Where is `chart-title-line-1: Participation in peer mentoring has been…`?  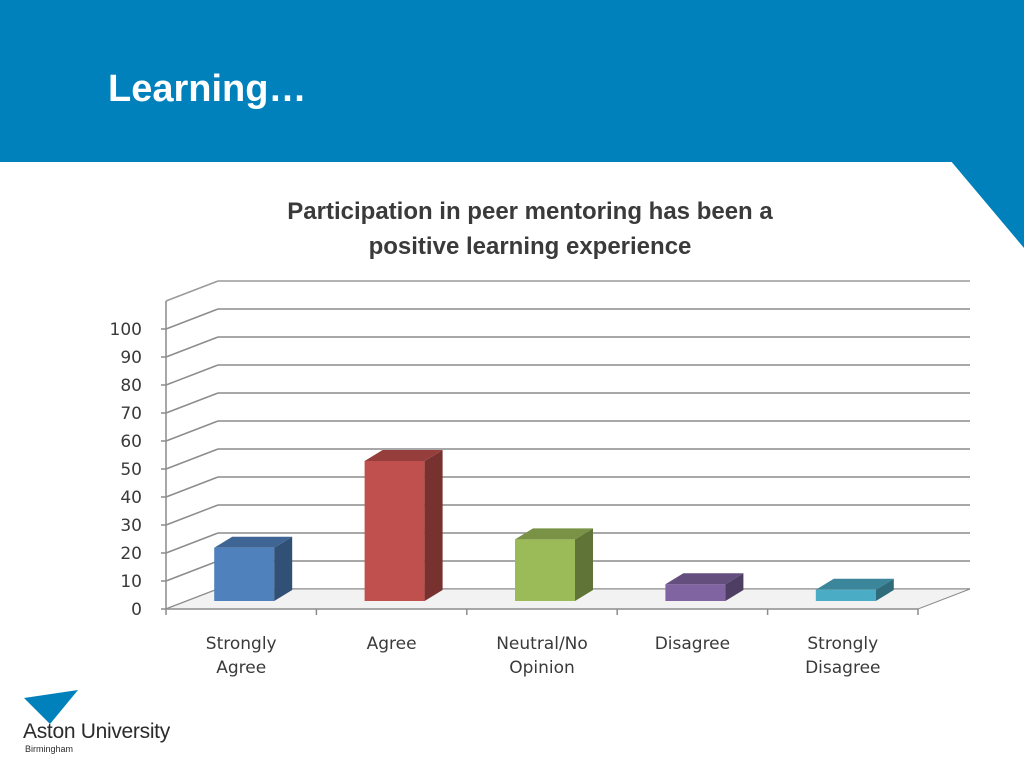 chart-title-line-1: Participation in peer mentoring has been… is located at coordinates (530, 211).